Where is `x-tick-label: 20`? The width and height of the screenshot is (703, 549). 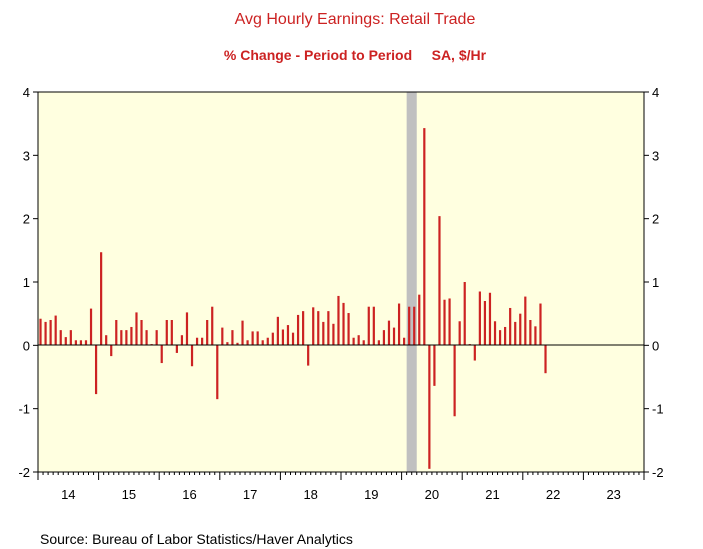
x-tick-label: 20 is located at coordinates (432, 494).